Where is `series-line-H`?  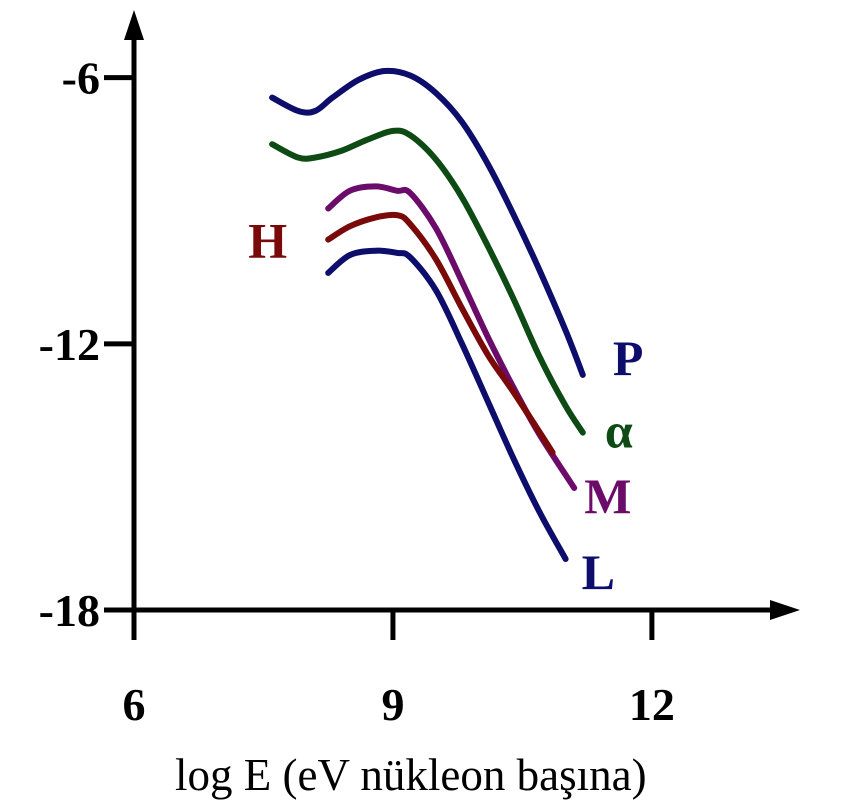
series-line-H is located at coordinates (440, 333).